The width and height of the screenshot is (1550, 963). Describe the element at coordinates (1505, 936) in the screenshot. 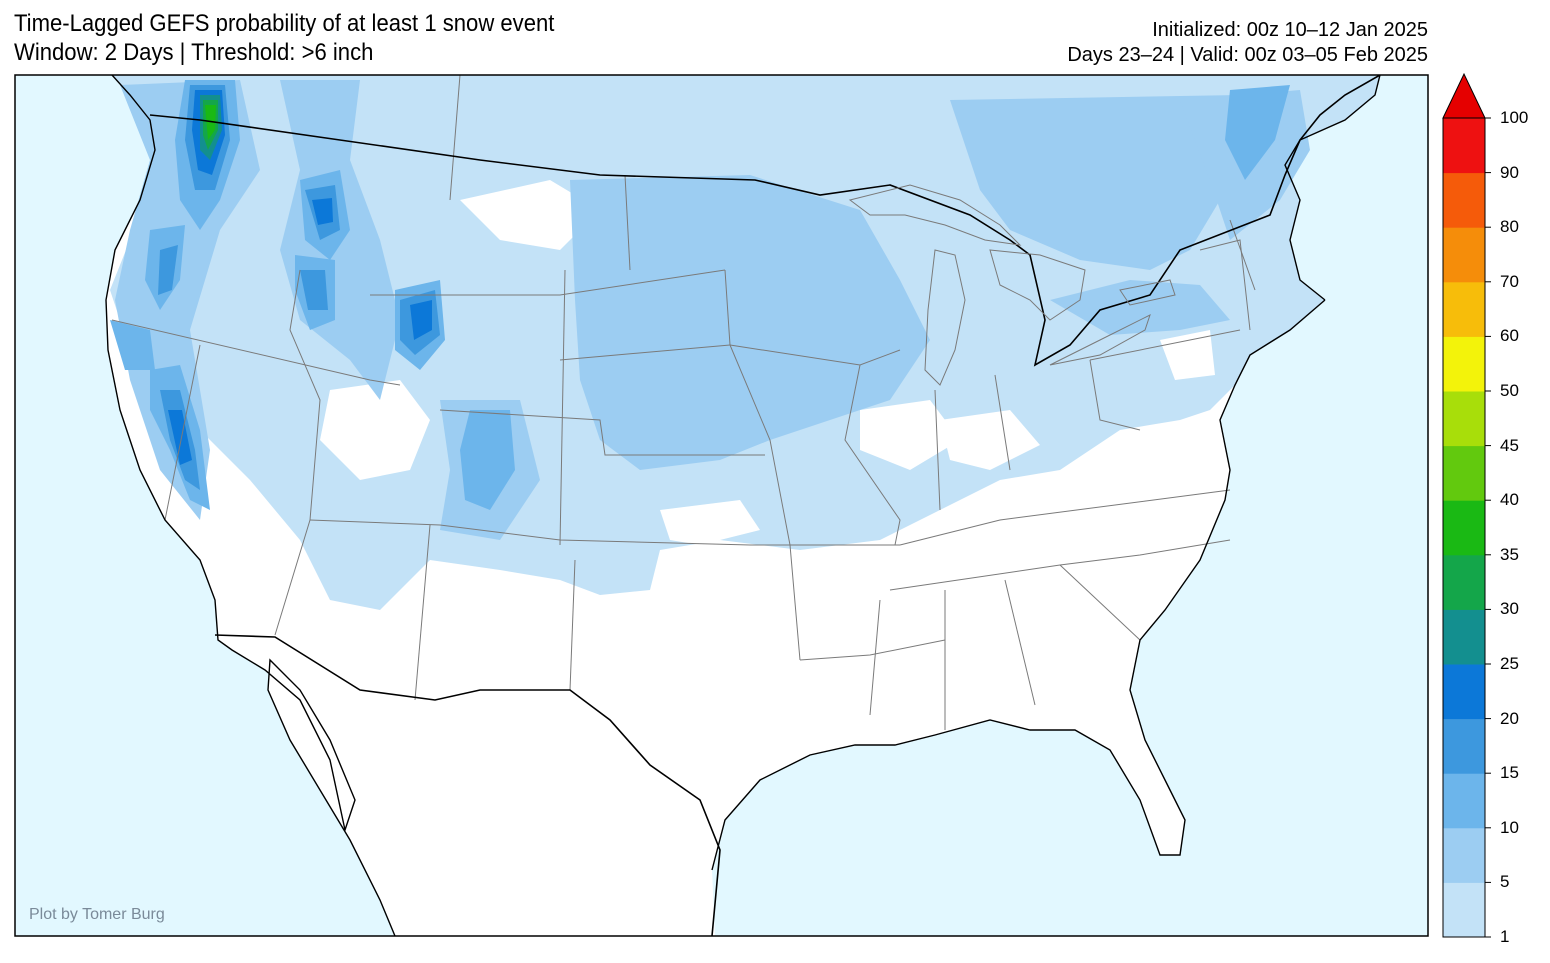

I see `colorbar-tick-label: 1` at that location.